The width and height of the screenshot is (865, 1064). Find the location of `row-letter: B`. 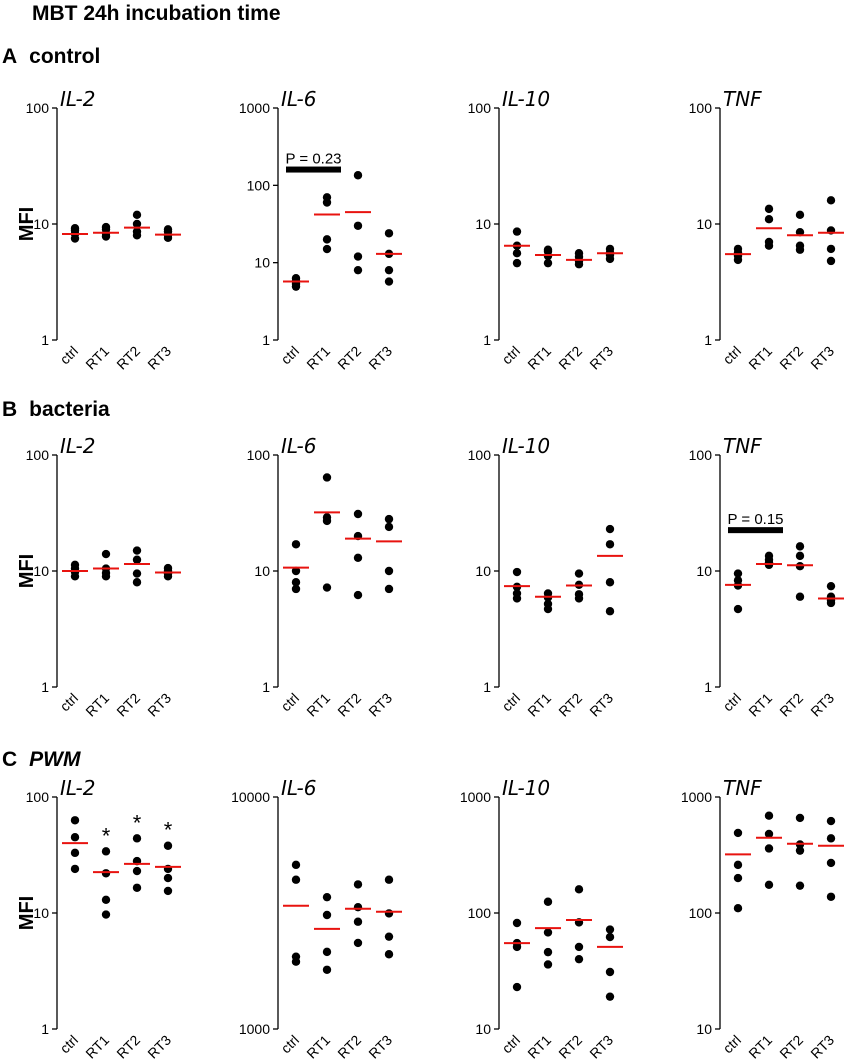

row-letter: B is located at coordinates (10, 409).